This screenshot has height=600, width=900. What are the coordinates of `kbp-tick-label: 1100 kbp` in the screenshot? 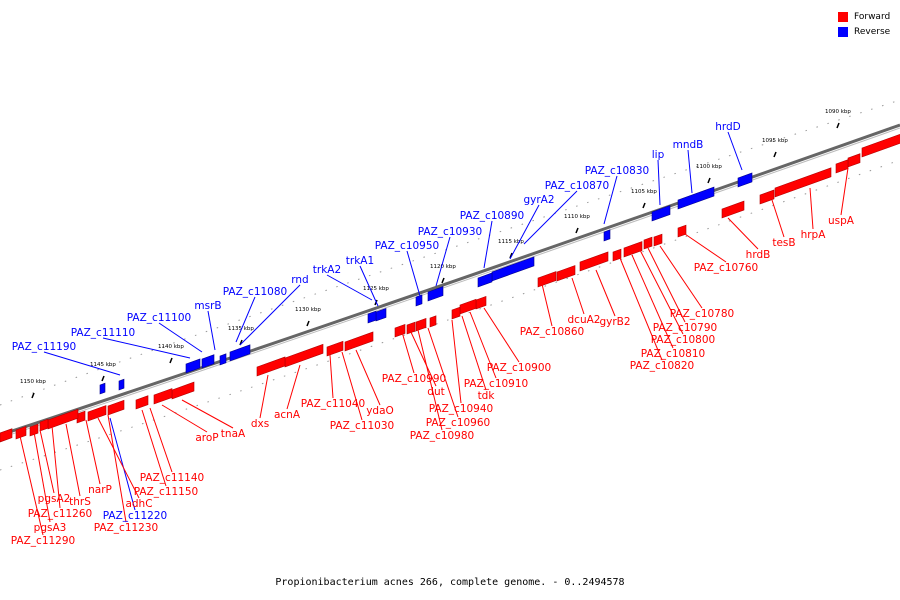 It's located at (709, 167).